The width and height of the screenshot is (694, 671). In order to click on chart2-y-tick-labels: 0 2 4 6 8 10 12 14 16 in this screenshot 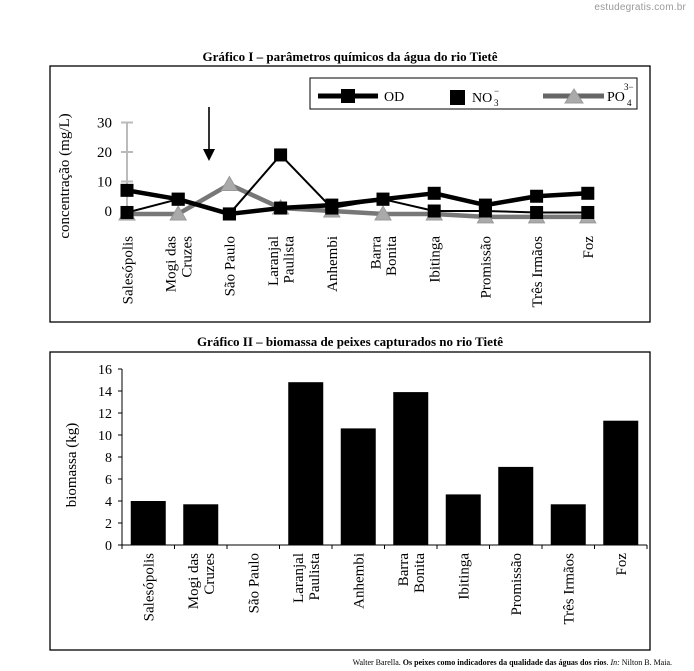, I will do `click(105, 458)`.